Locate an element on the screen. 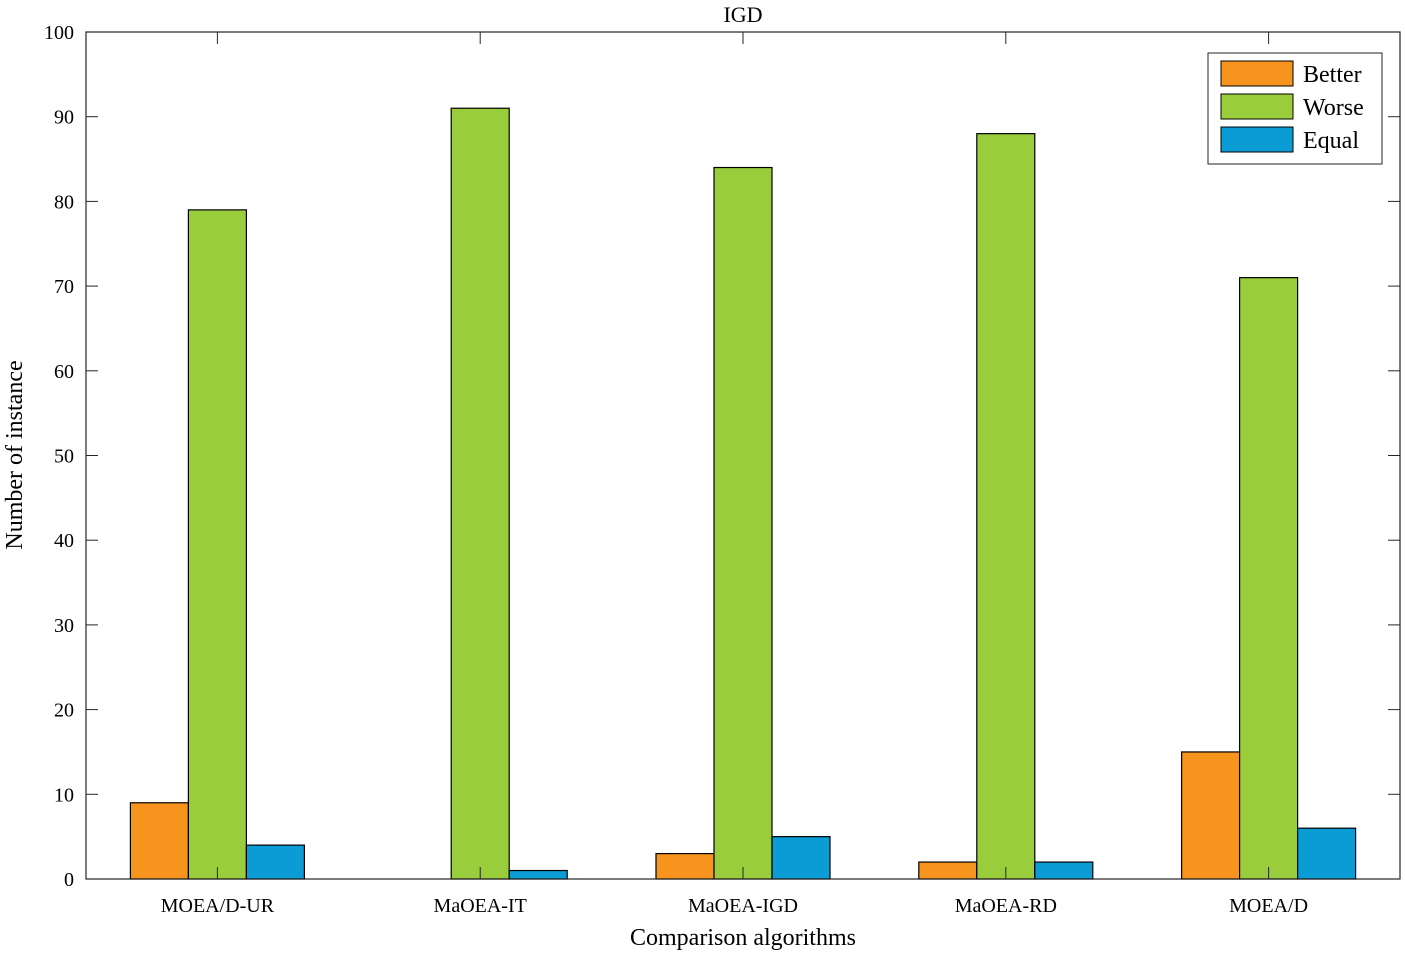 The height and width of the screenshot is (955, 1405). x-tick-label: MaOEA-RD is located at coordinates (1006, 906).